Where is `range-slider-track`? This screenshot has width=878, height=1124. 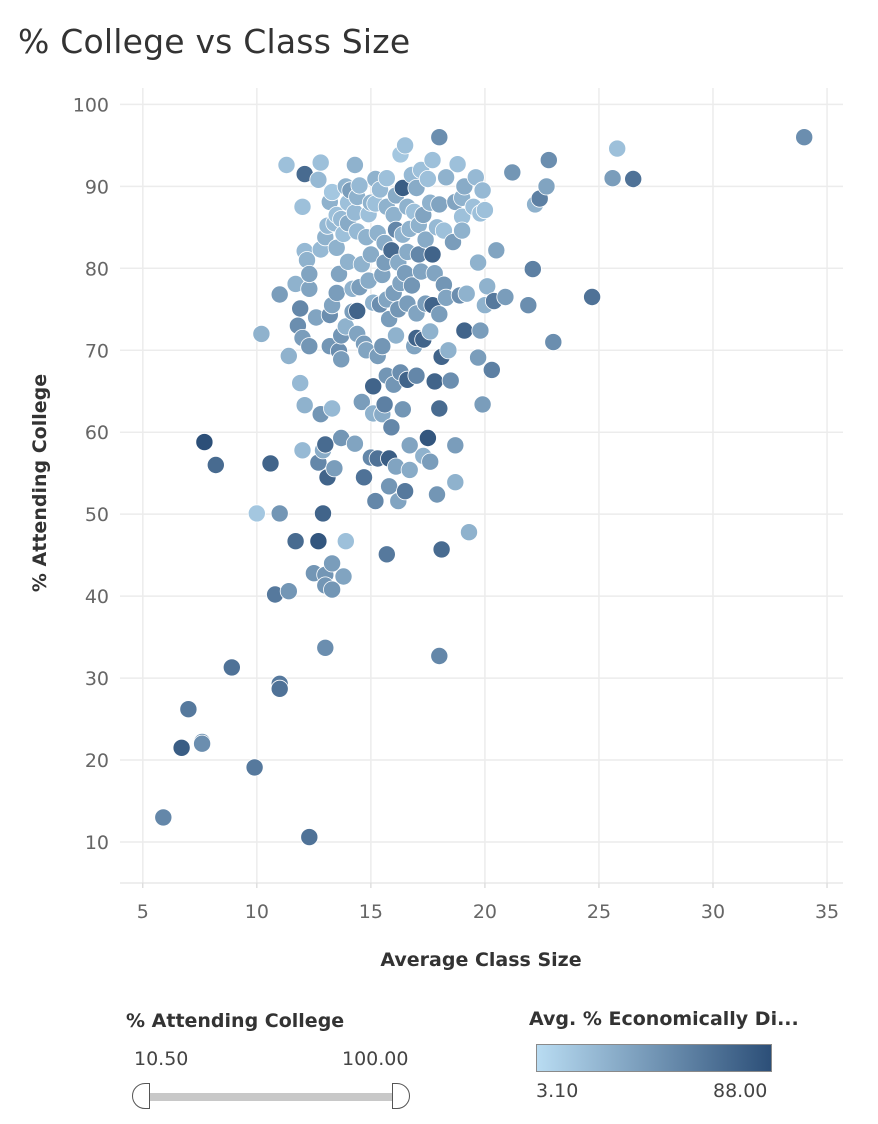
range-slider-track is located at coordinates (271, 1097).